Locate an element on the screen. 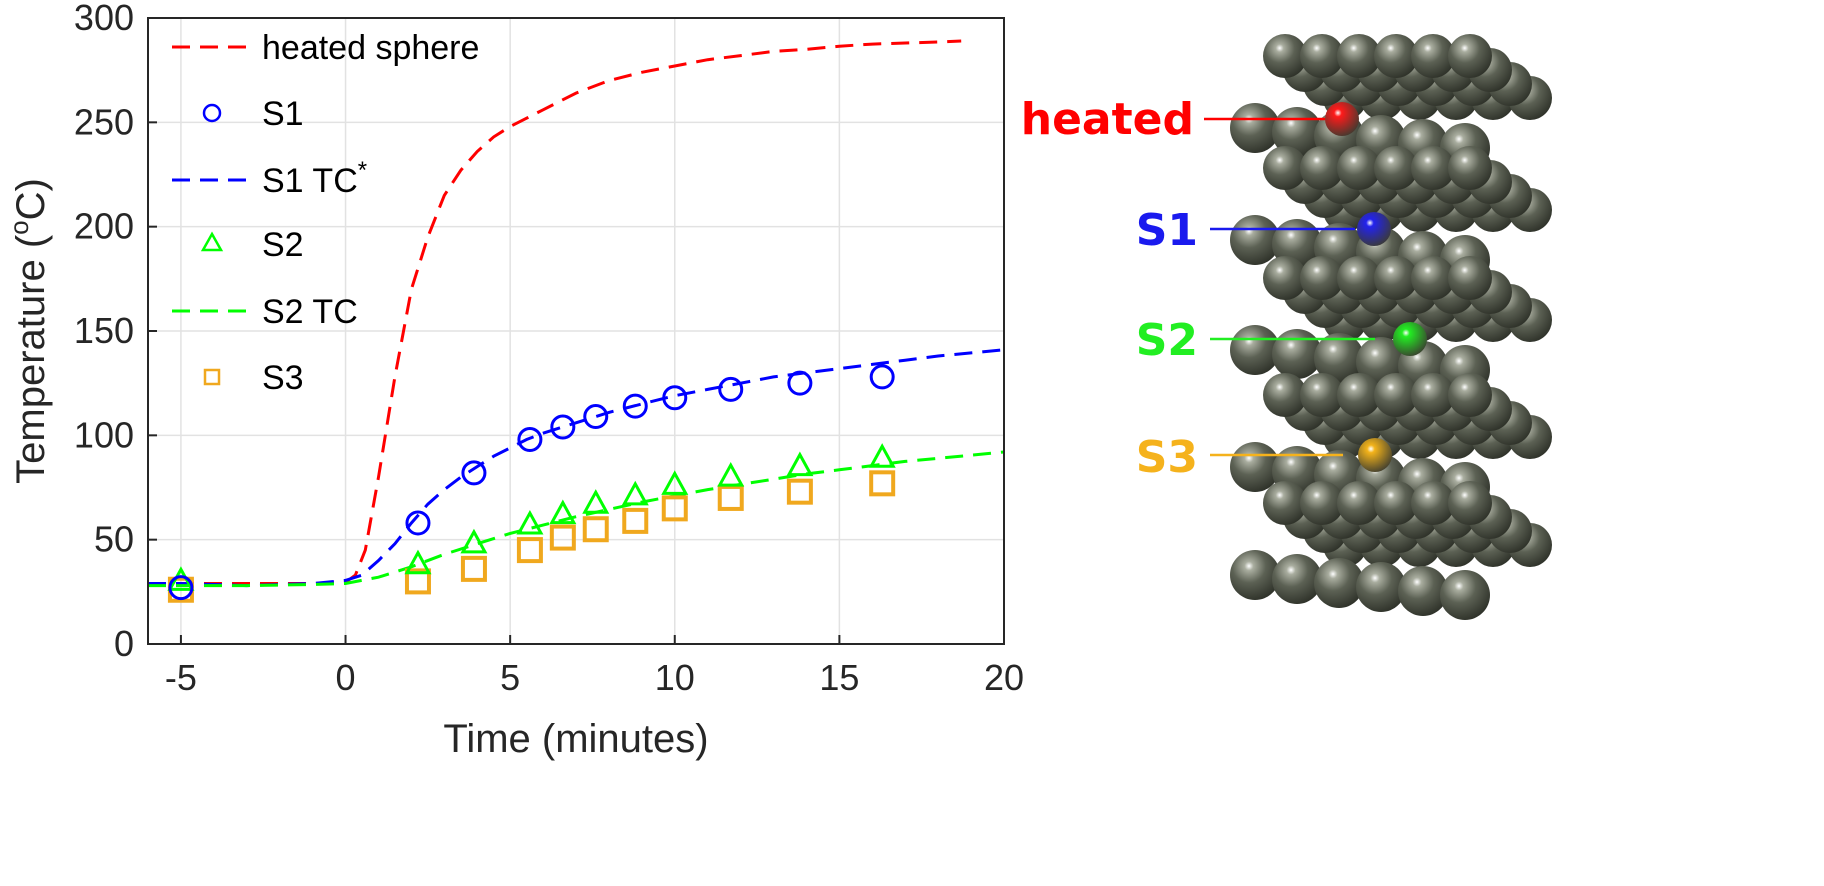  x-tick-label: -5 is located at coordinates (181, 677).